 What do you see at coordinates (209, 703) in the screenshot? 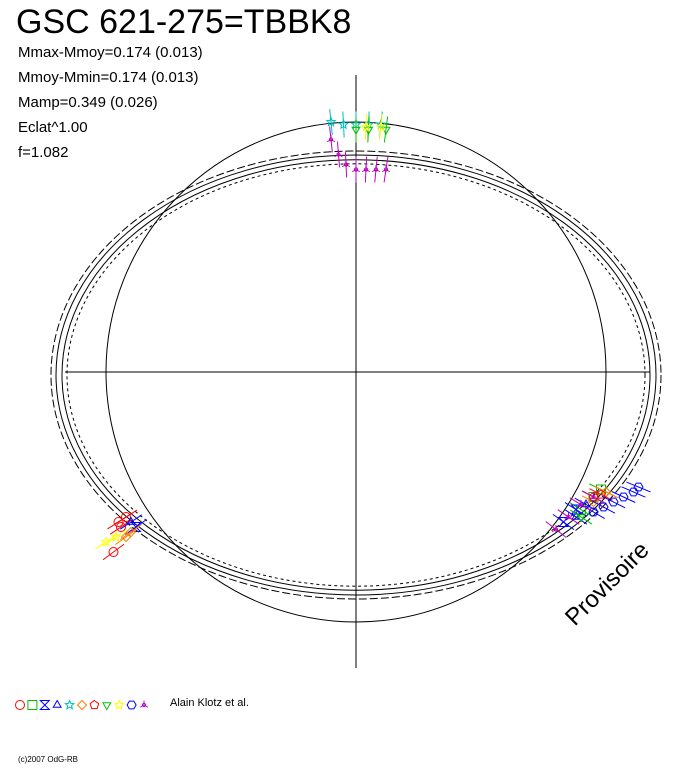
I see `legend-credit: Alain Klotz et al.` at bounding box center [209, 703].